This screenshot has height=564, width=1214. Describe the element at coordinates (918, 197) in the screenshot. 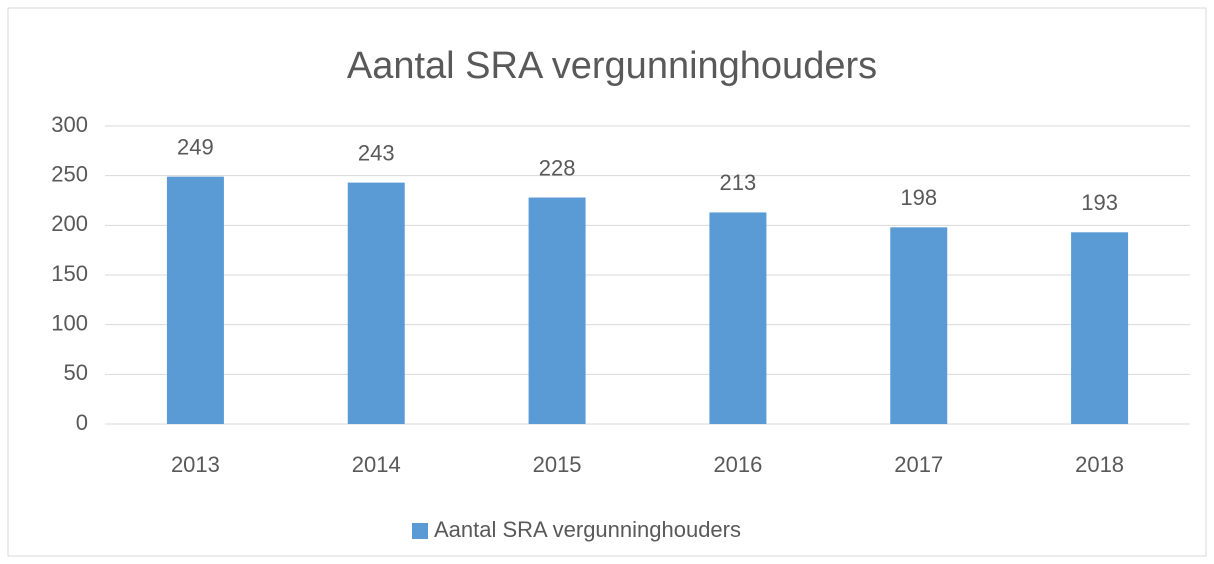

I see `data-label: 198` at that location.